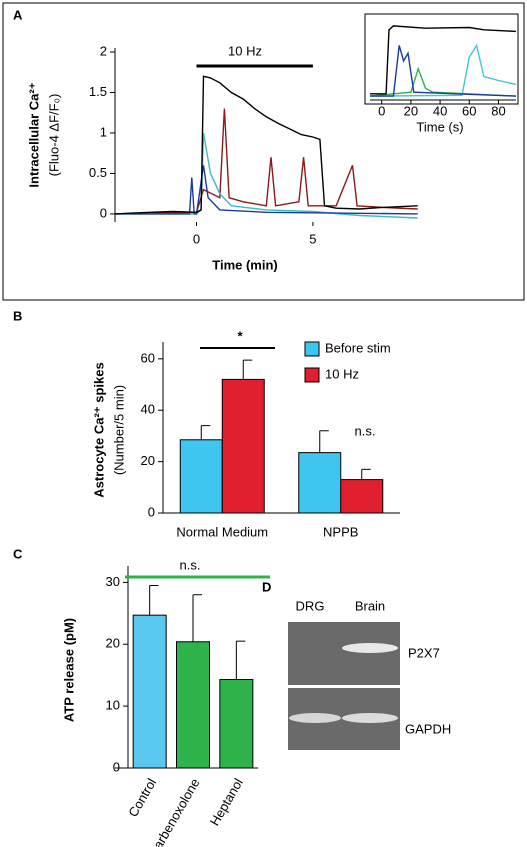 This screenshot has height=847, width=527. I want to click on gel-top, so click(344, 653).